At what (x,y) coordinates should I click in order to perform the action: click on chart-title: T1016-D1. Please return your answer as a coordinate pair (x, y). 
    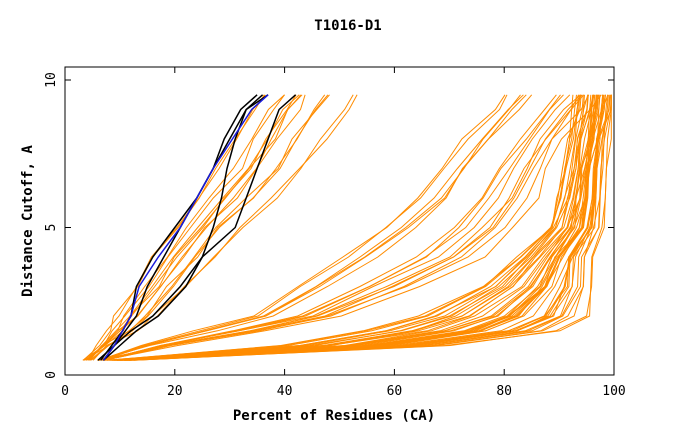
    Looking at the image, I should click on (347, 26).